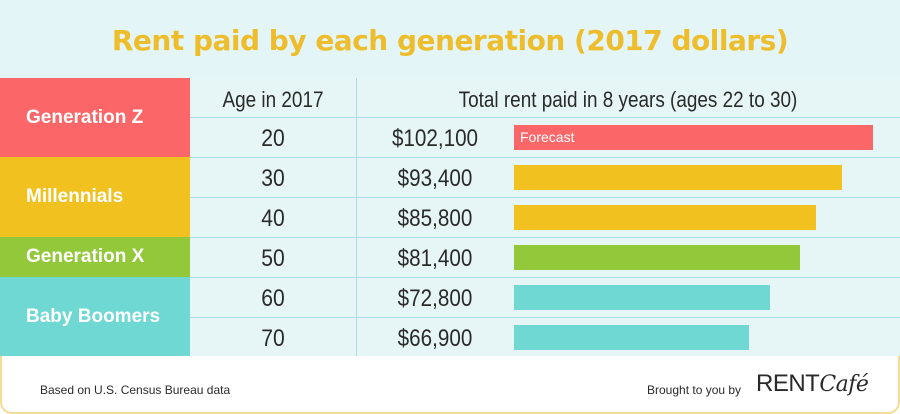 Image resolution: width=900 pixels, height=414 pixels. What do you see at coordinates (273, 138) in the screenshot?
I see `age-cell: 20` at bounding box center [273, 138].